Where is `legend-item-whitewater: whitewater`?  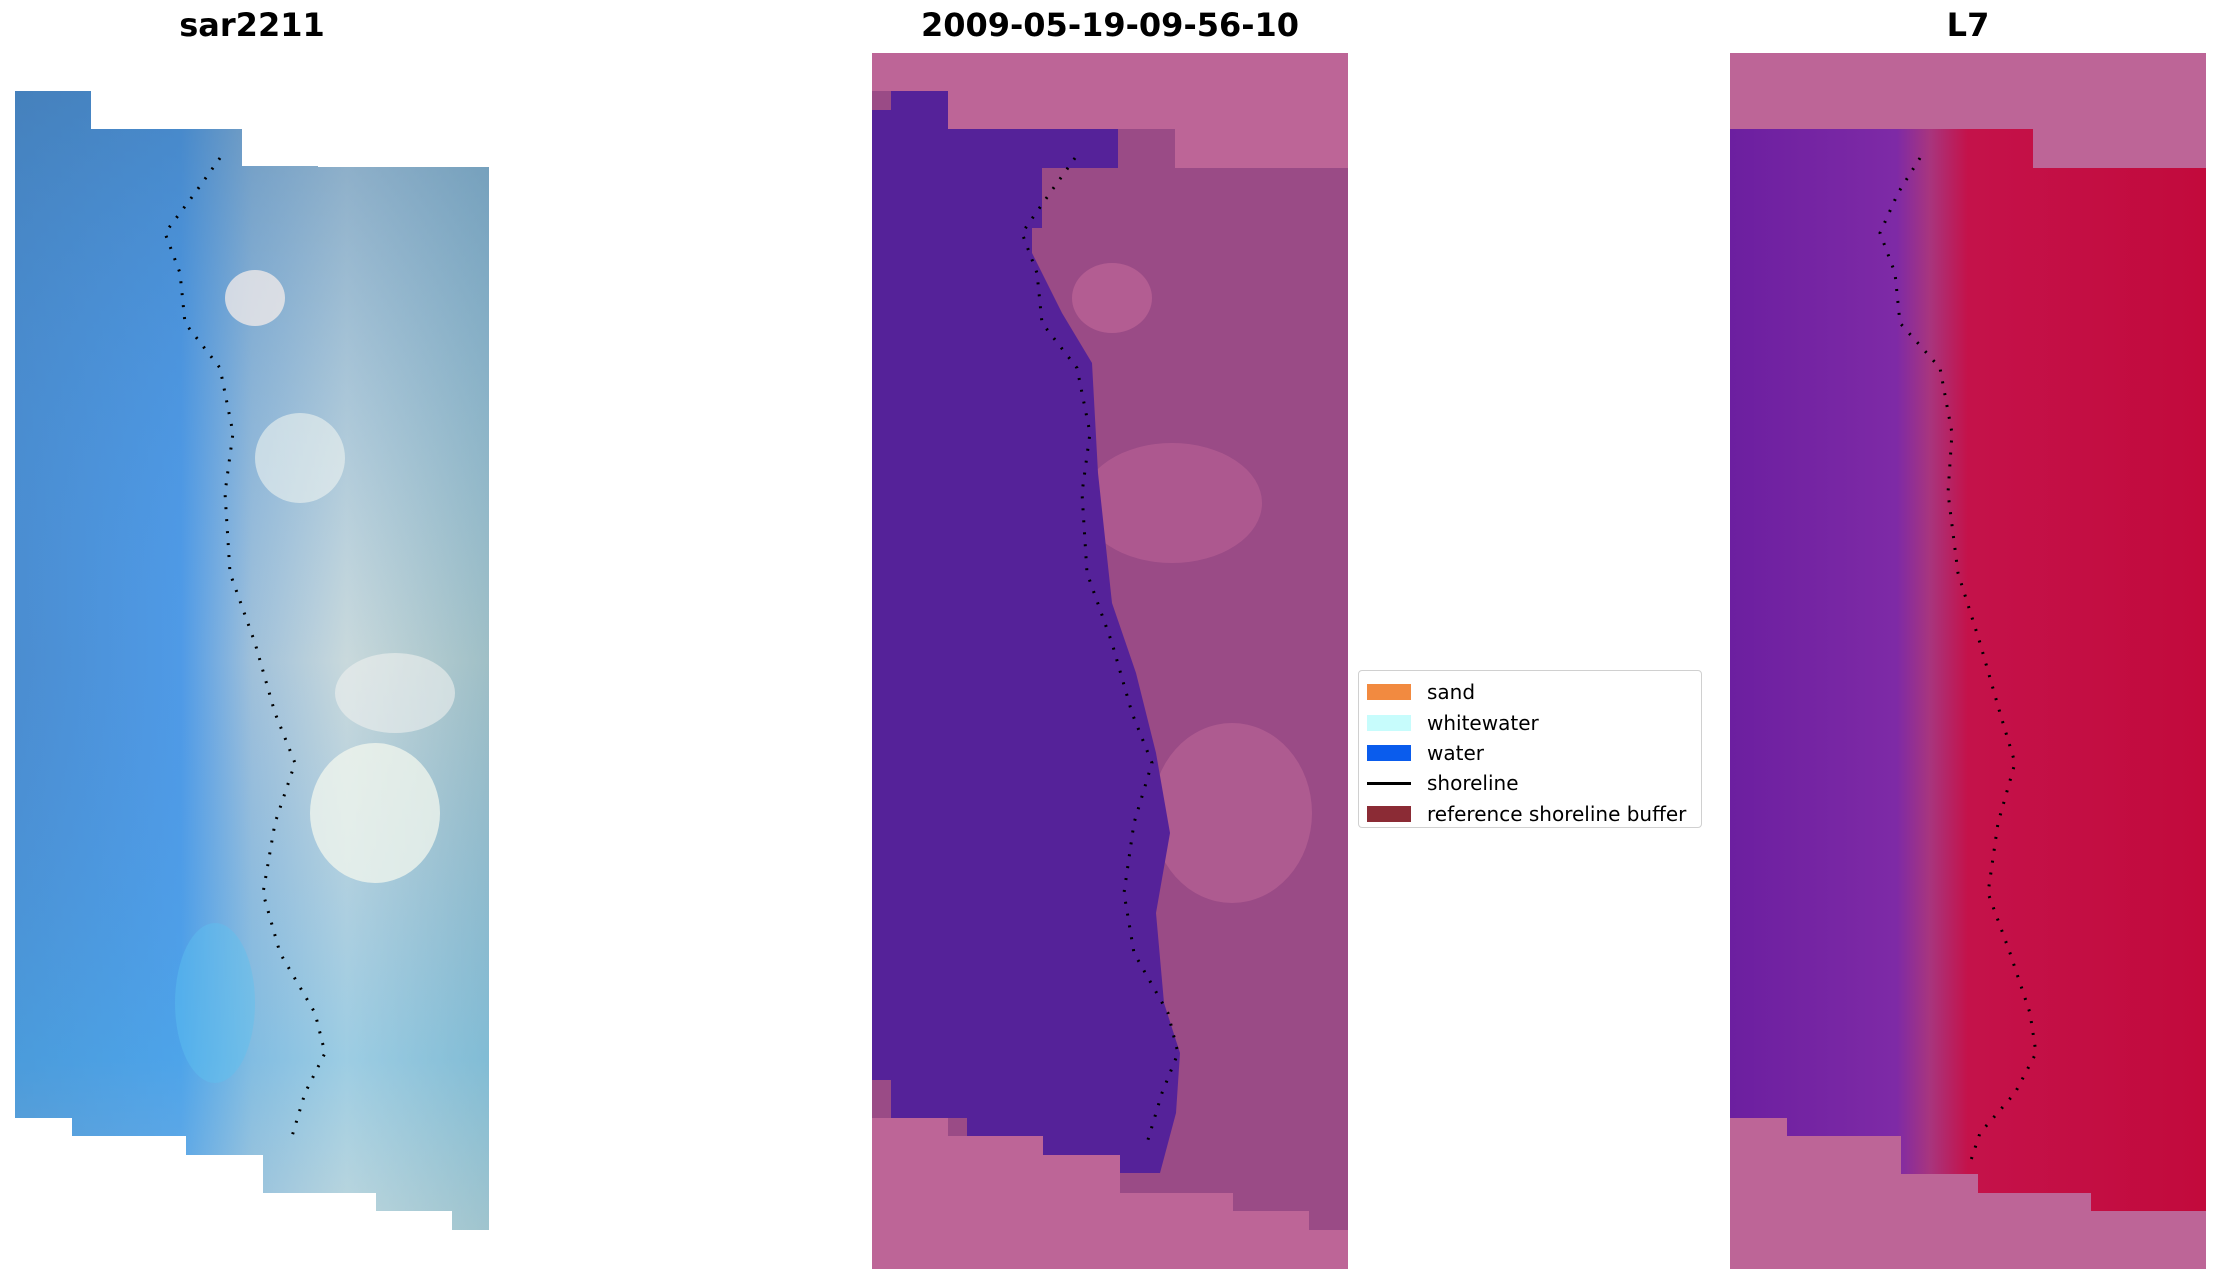 legend-item-whitewater: whitewater is located at coordinates (1530, 722).